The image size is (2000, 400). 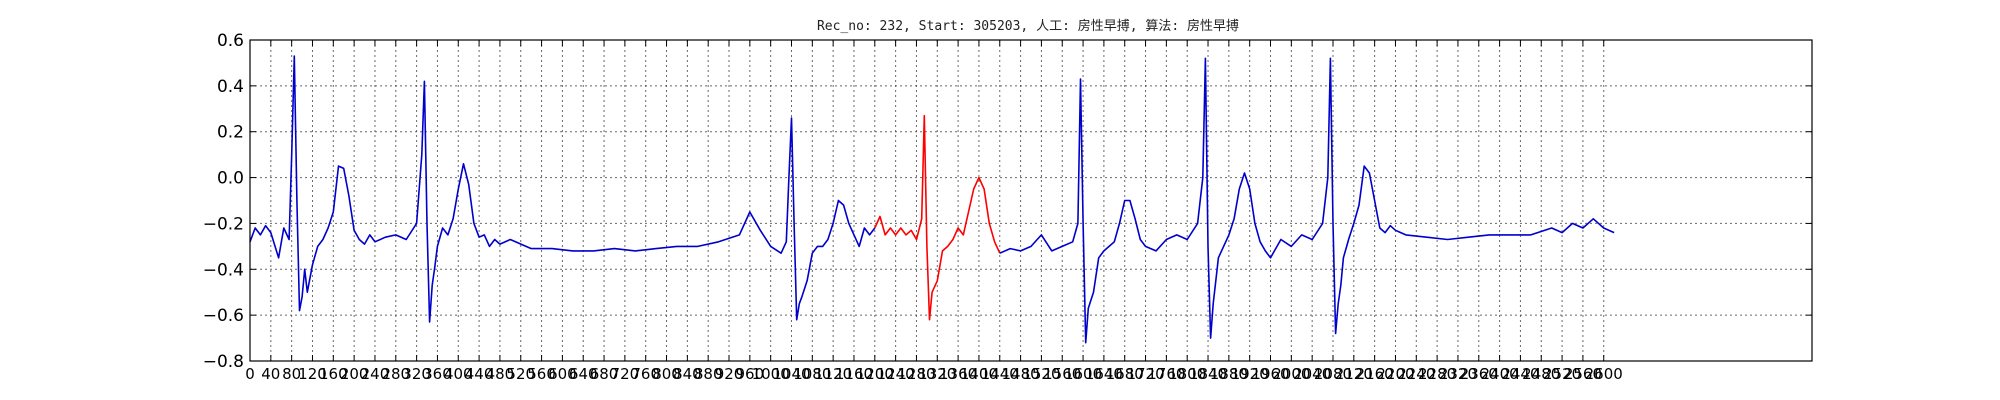 I want to click on x-tick-label: 880, so click(x=708, y=374).